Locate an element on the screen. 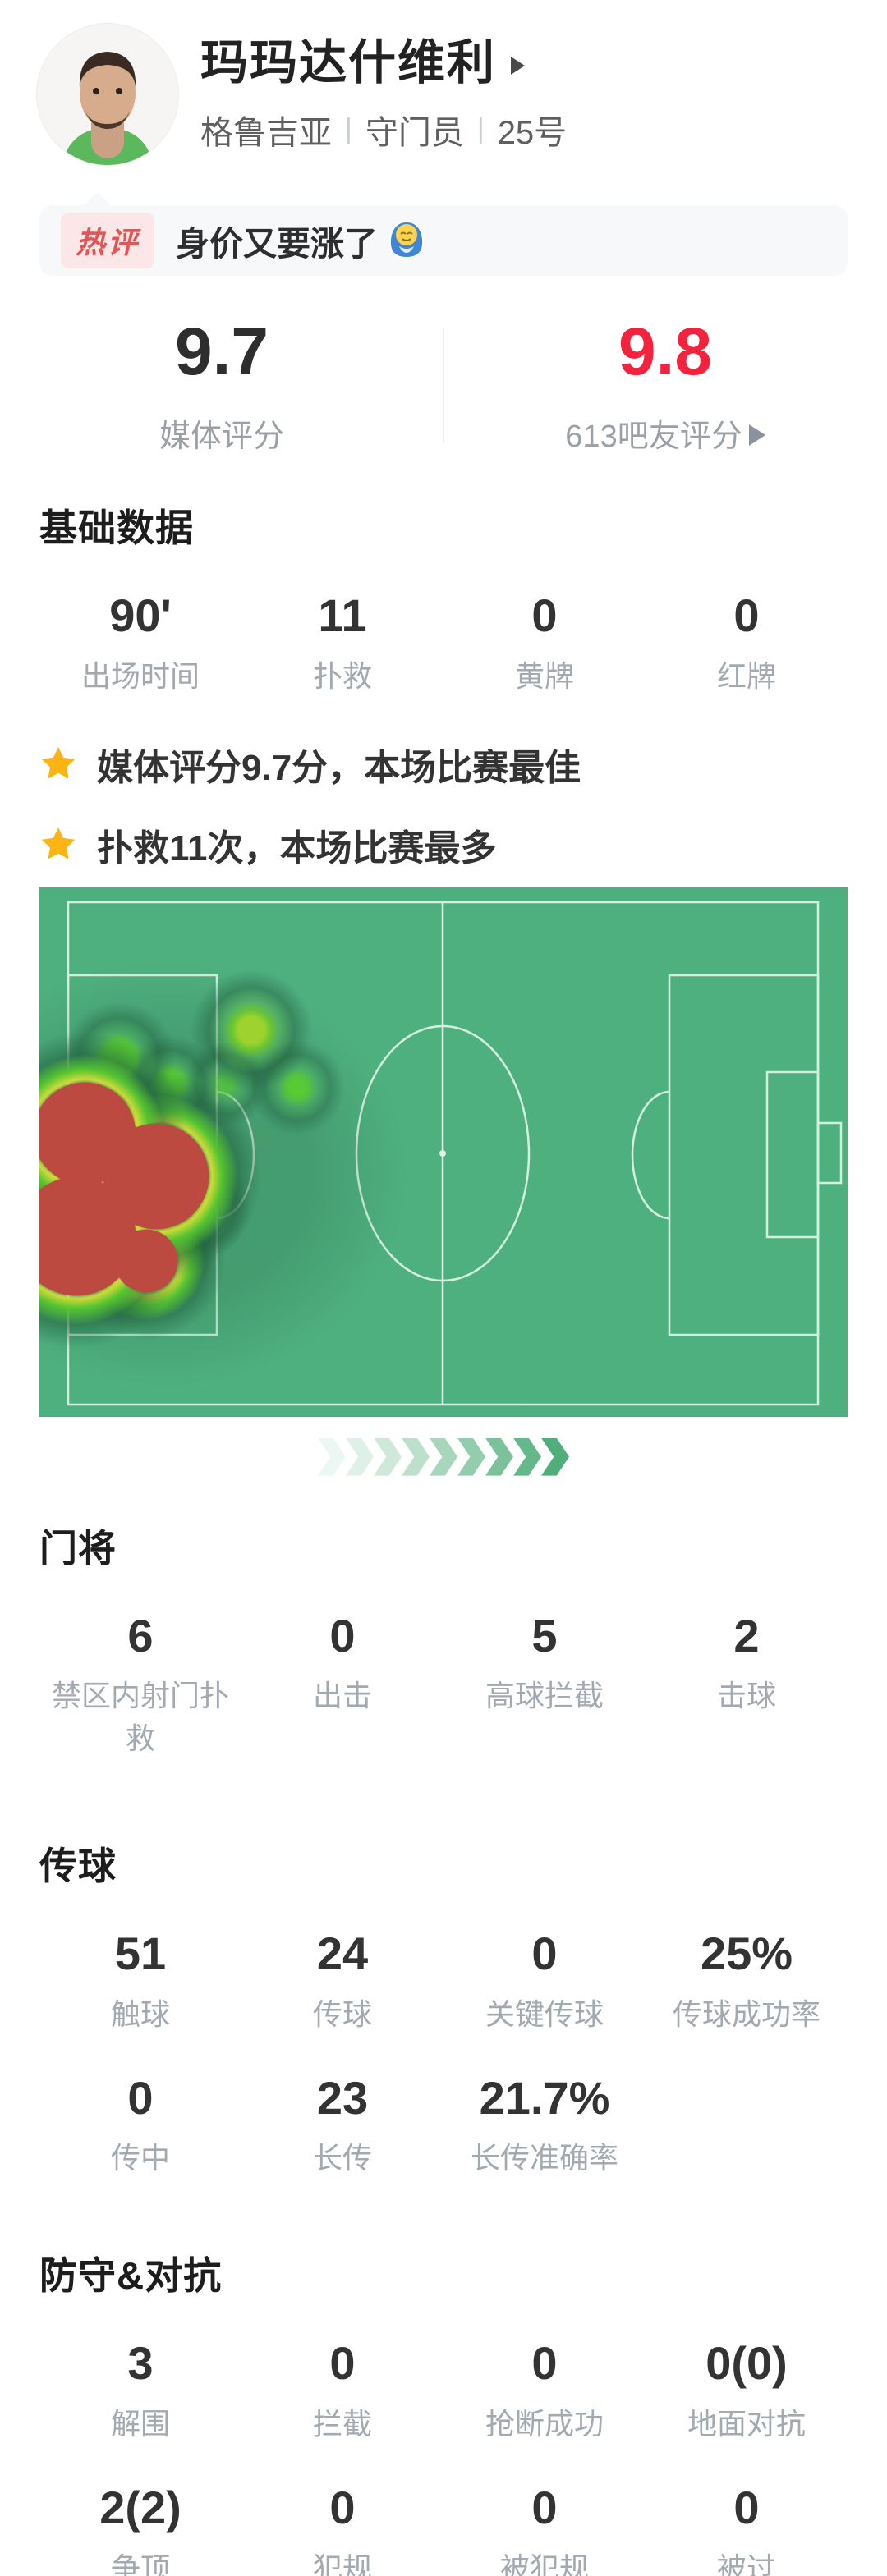 The height and width of the screenshot is (2576, 887). media-rating-value: 9.7 is located at coordinates (222, 351).